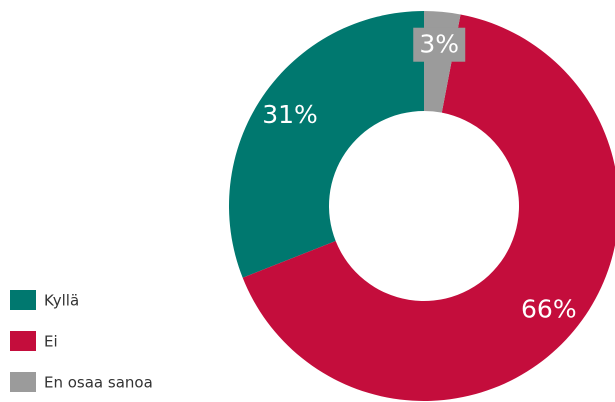 The image size is (615, 402). What do you see at coordinates (549, 308) in the screenshot?
I see `value-label: 66%` at bounding box center [549, 308].